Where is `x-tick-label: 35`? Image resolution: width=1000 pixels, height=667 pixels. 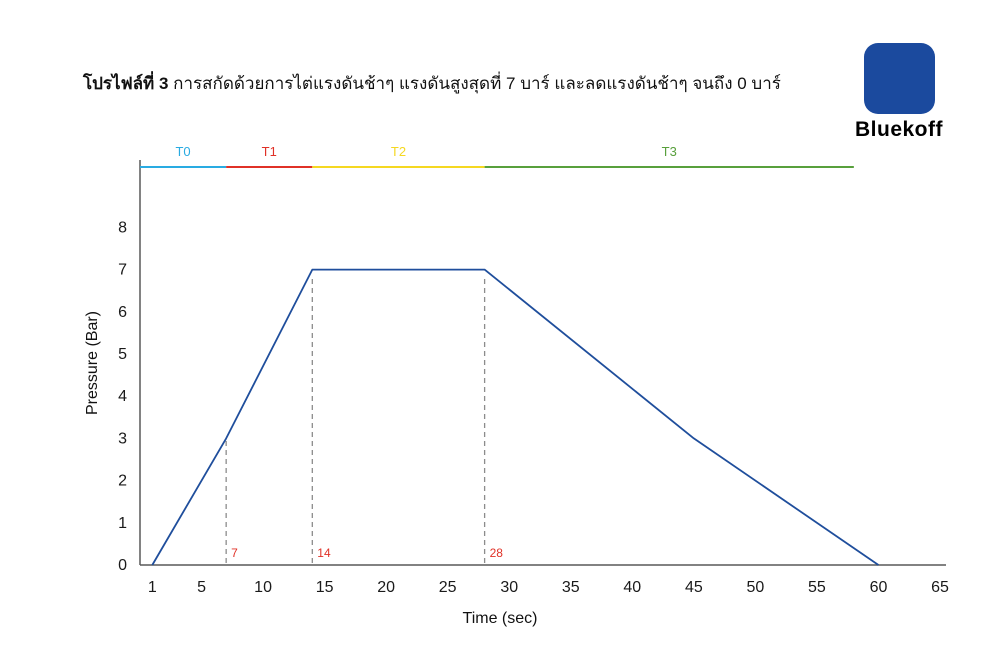
x-tick-label: 35 is located at coordinates (571, 587).